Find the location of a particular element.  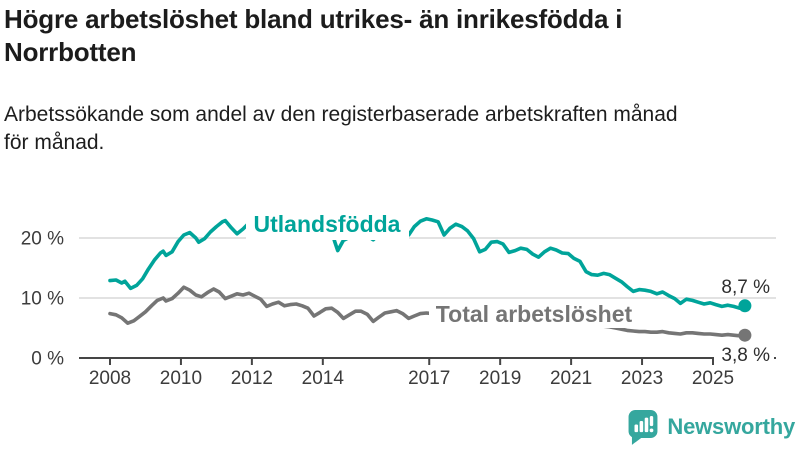

total-series-label: Total arbetslöshet is located at coordinates (534, 314).